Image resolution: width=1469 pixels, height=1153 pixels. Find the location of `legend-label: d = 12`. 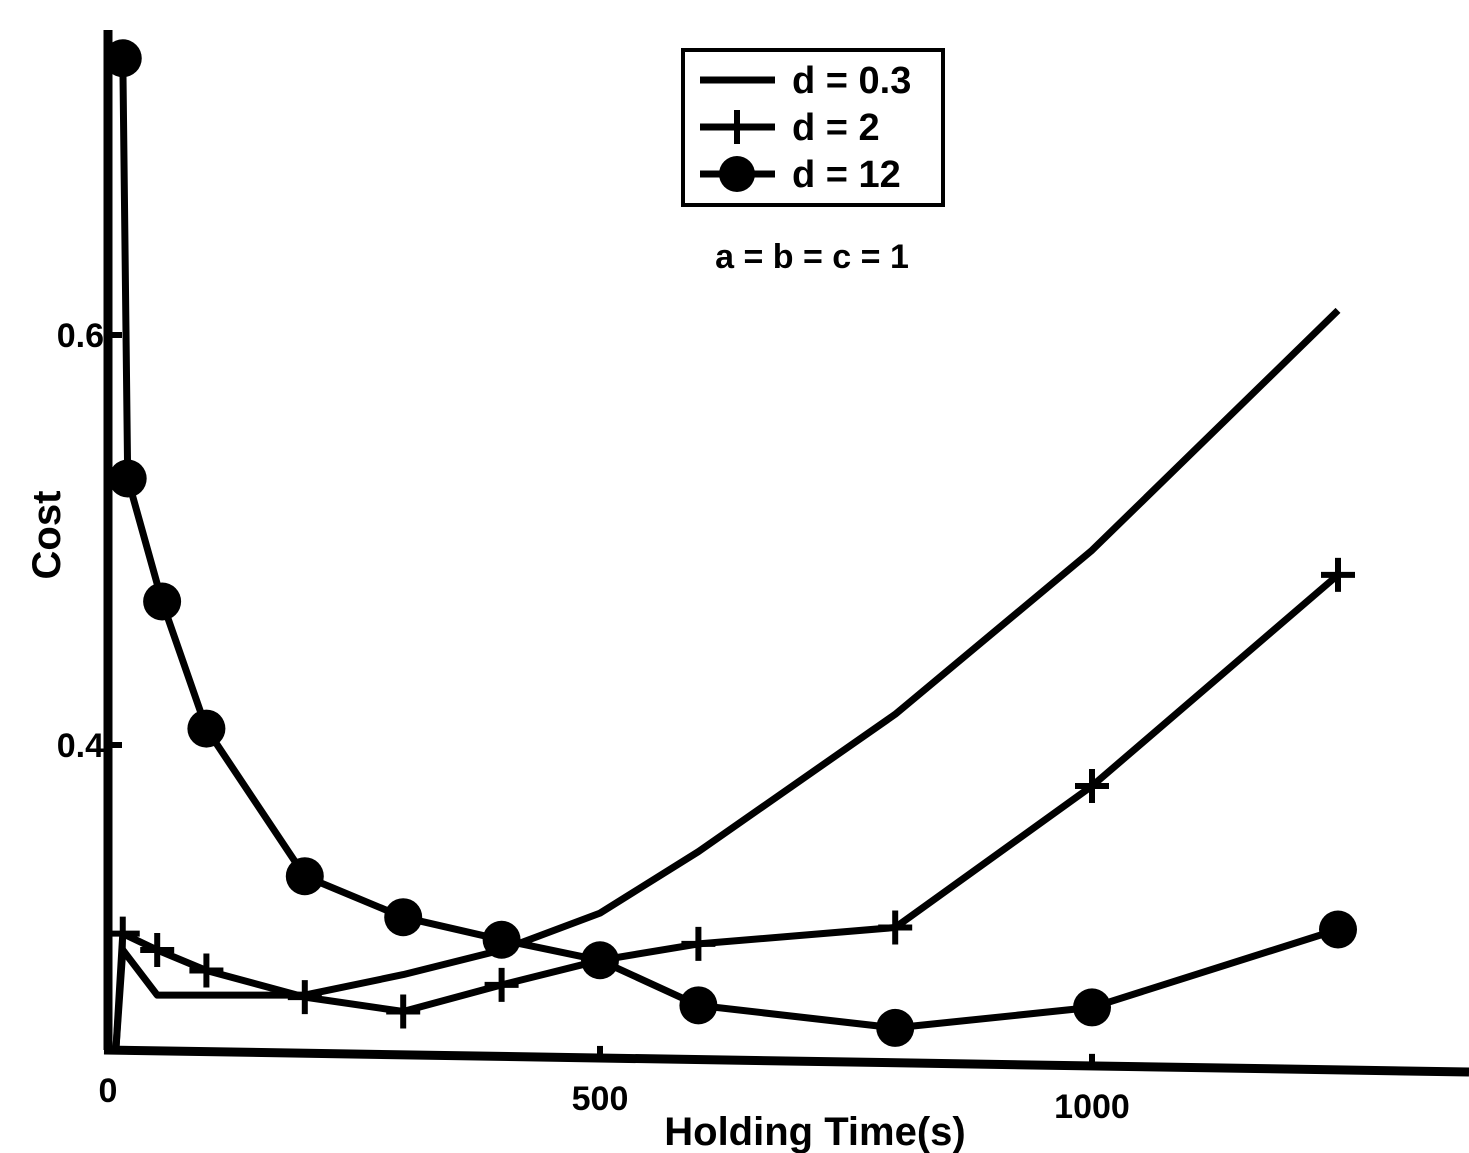

legend-label: d = 12 is located at coordinates (846, 175).